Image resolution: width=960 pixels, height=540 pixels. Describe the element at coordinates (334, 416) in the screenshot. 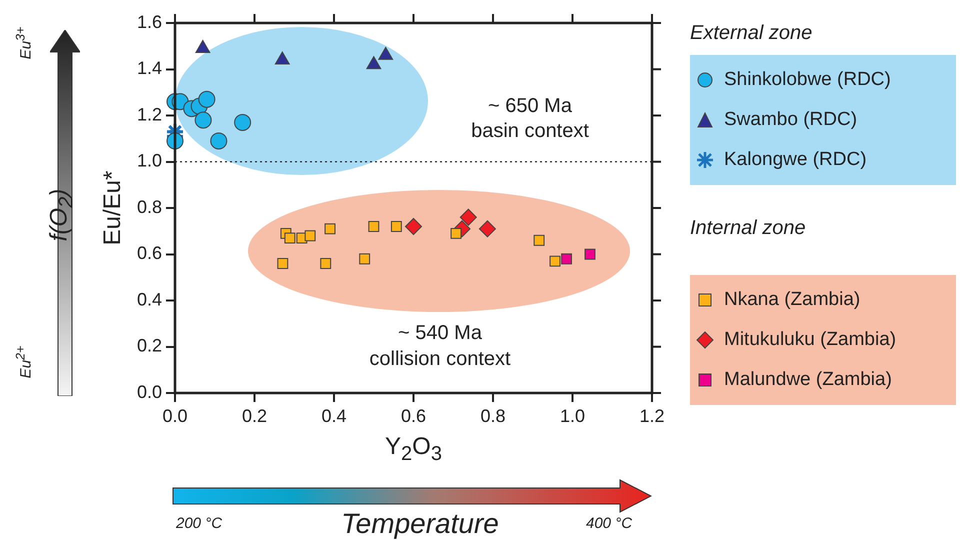

I see `x-tick-label: 0.4` at that location.